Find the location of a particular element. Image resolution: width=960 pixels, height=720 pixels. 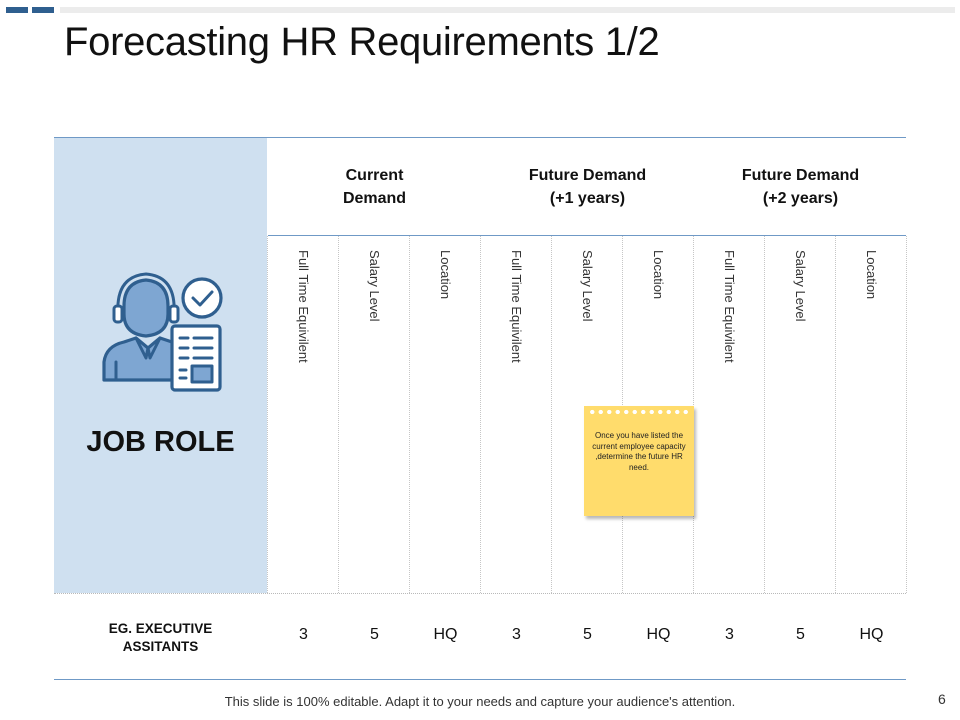

group-header-line: Current is located at coordinates (374, 175).